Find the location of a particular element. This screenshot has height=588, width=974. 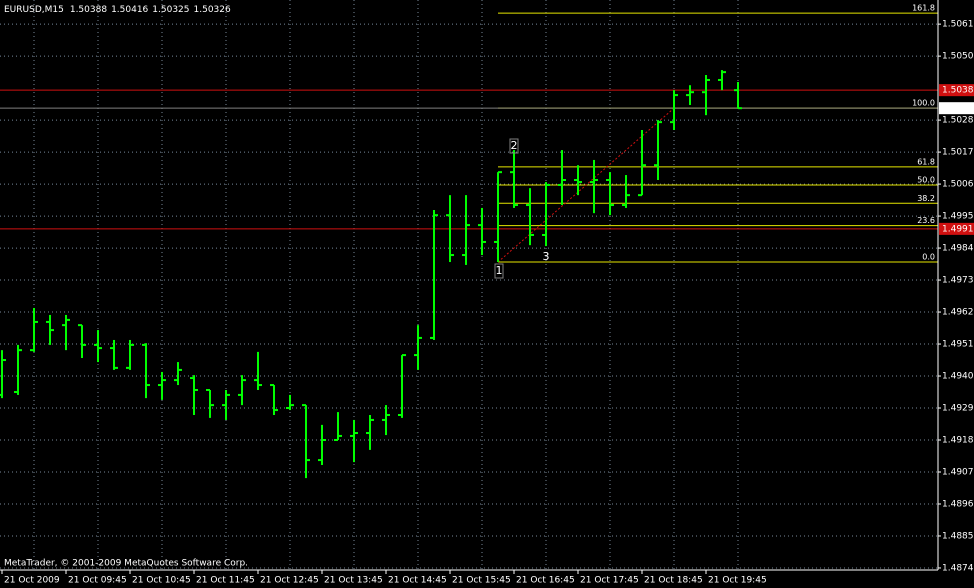

wave-label: 2 is located at coordinates (514, 145).